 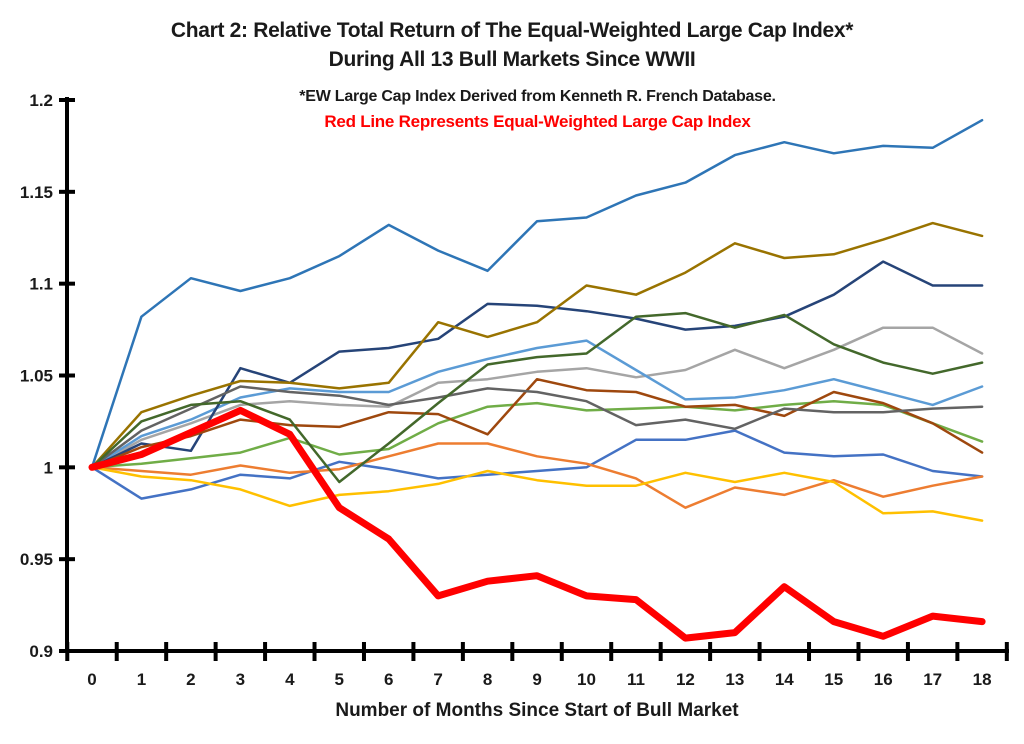 What do you see at coordinates (339, 679) in the screenshot?
I see `x-tick-label-5: 5` at bounding box center [339, 679].